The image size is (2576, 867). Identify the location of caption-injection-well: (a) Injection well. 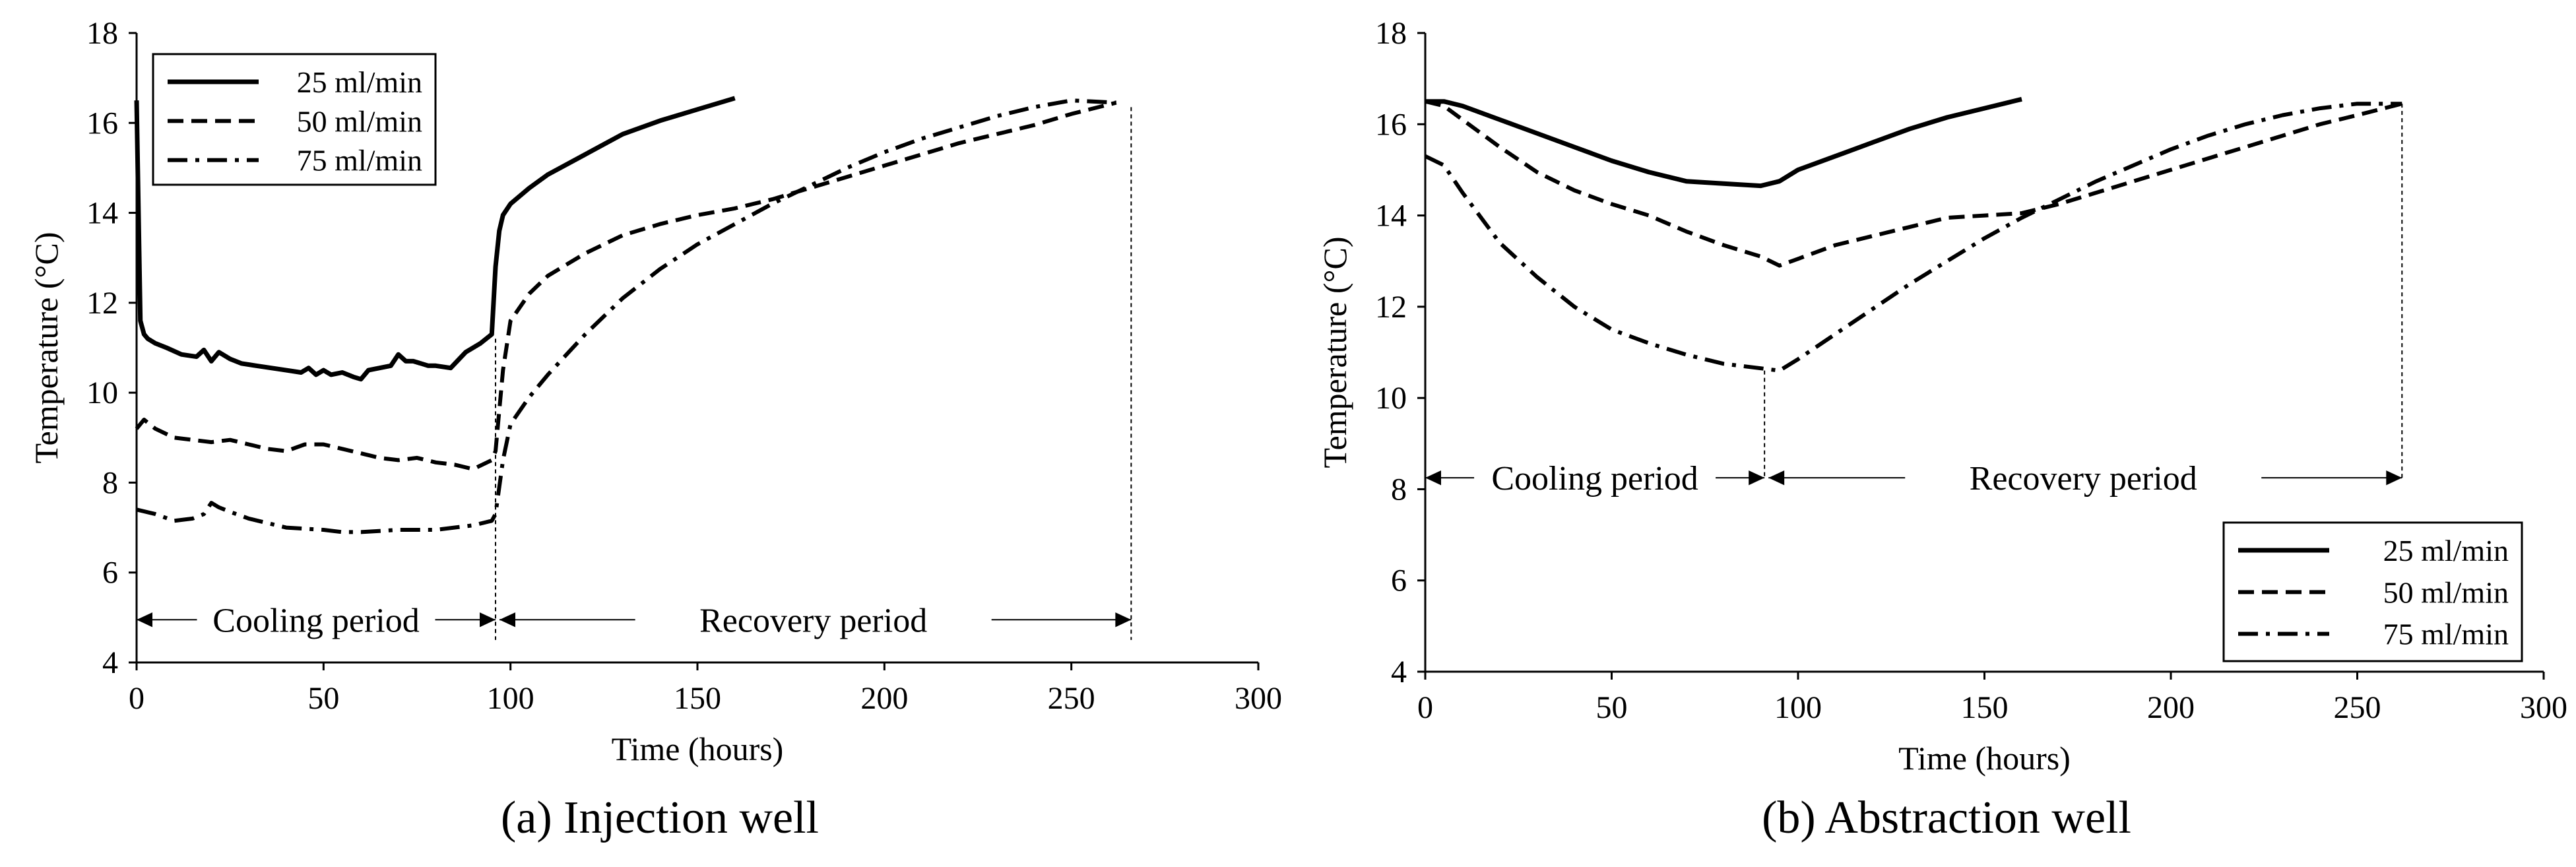
(660, 817).